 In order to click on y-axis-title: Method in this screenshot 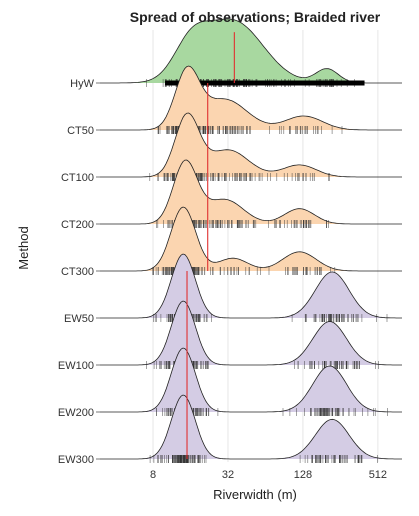, I will do `click(23, 247)`.